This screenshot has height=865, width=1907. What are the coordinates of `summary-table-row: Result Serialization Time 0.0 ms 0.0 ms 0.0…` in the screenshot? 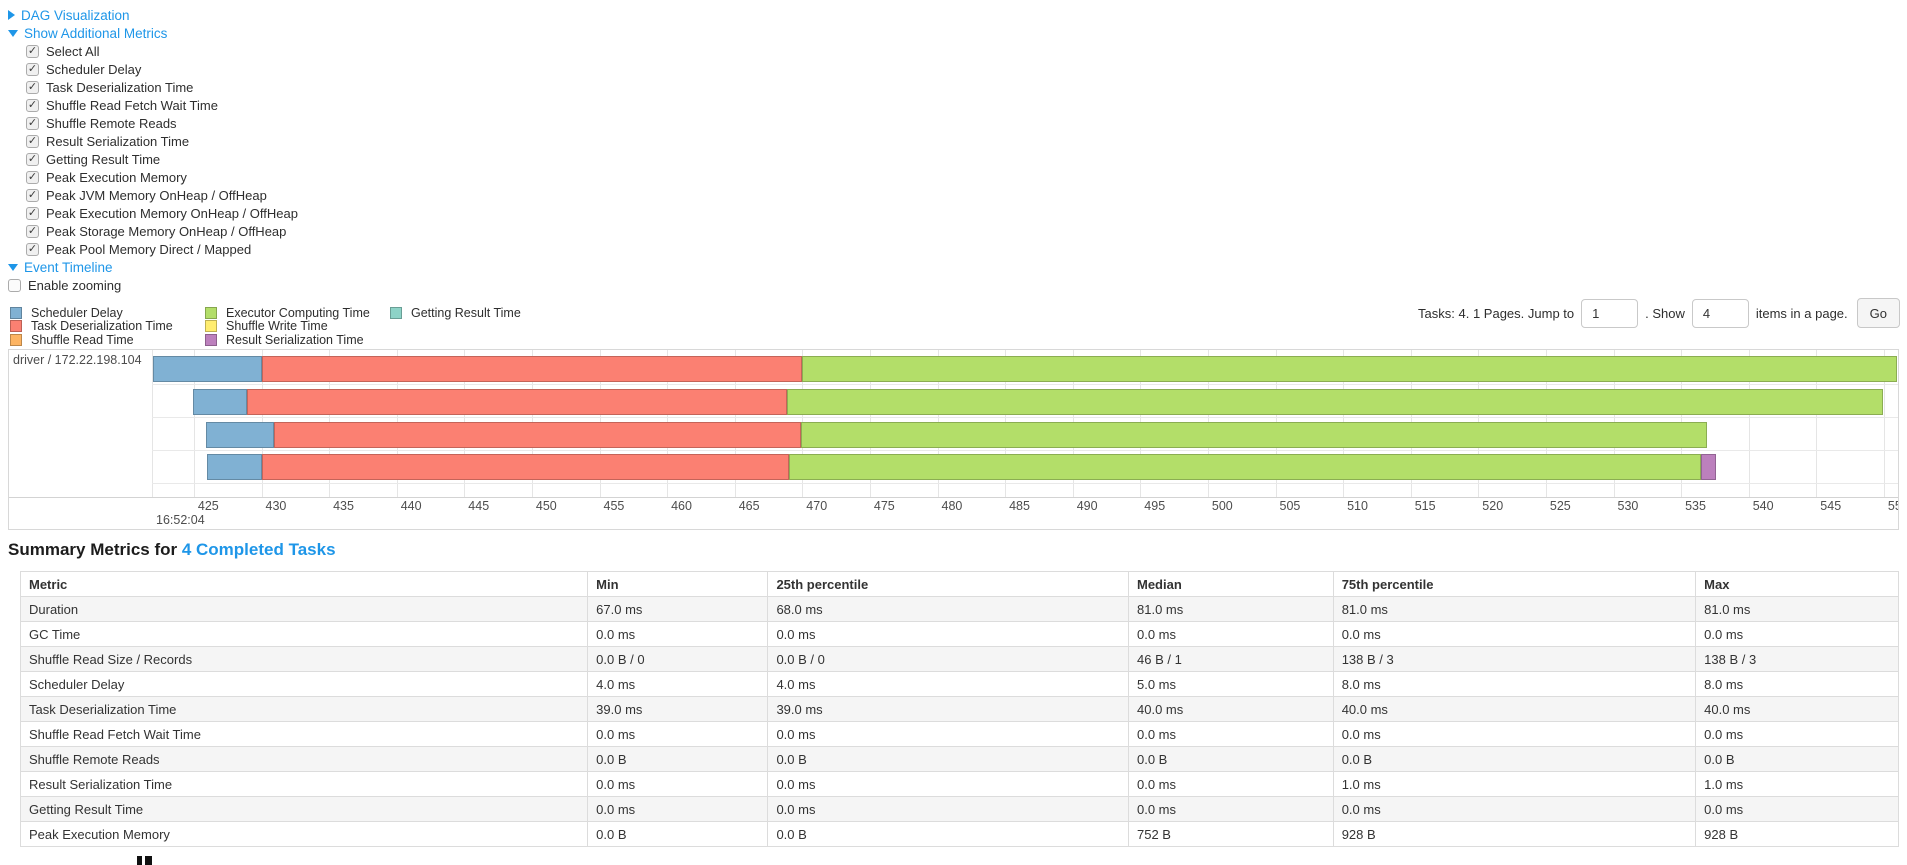 It's located at (959, 784).